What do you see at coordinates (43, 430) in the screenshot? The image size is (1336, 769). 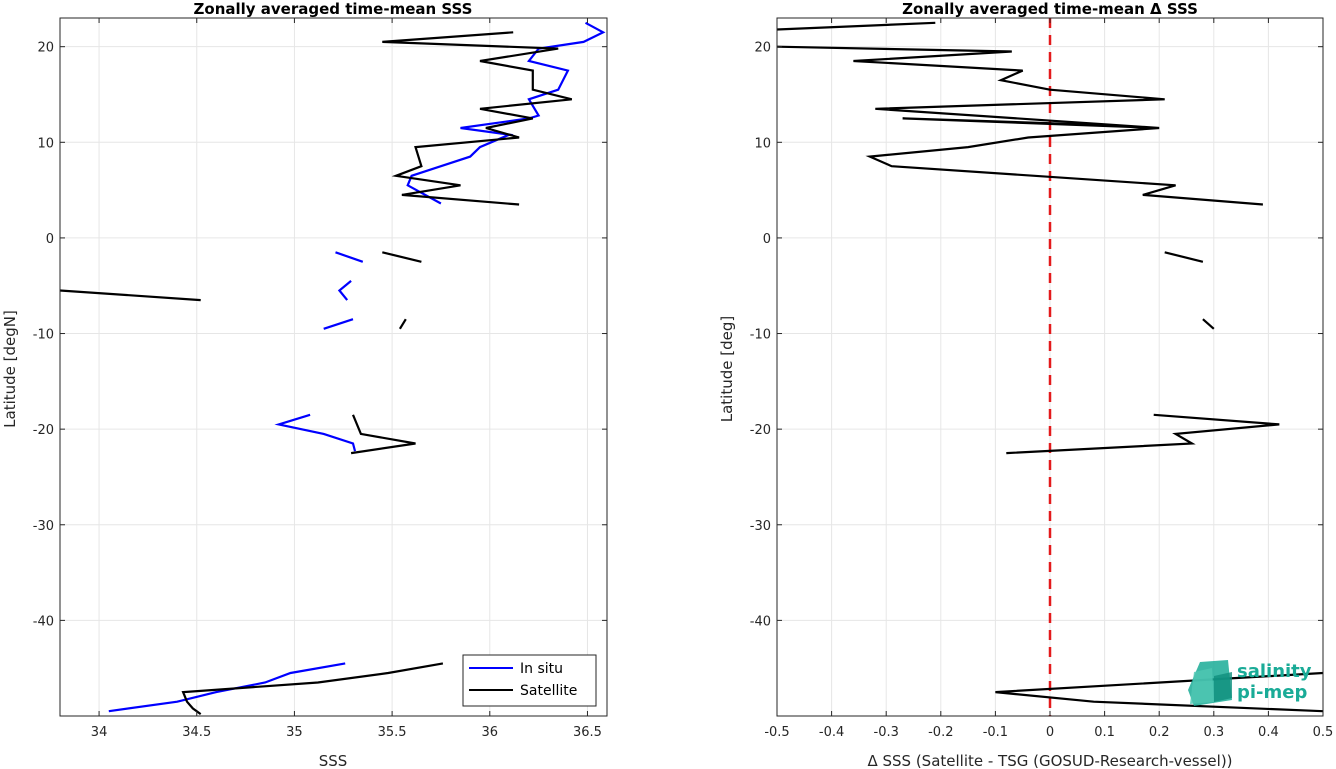 I see `sss-ytick-label: -20` at bounding box center [43, 430].